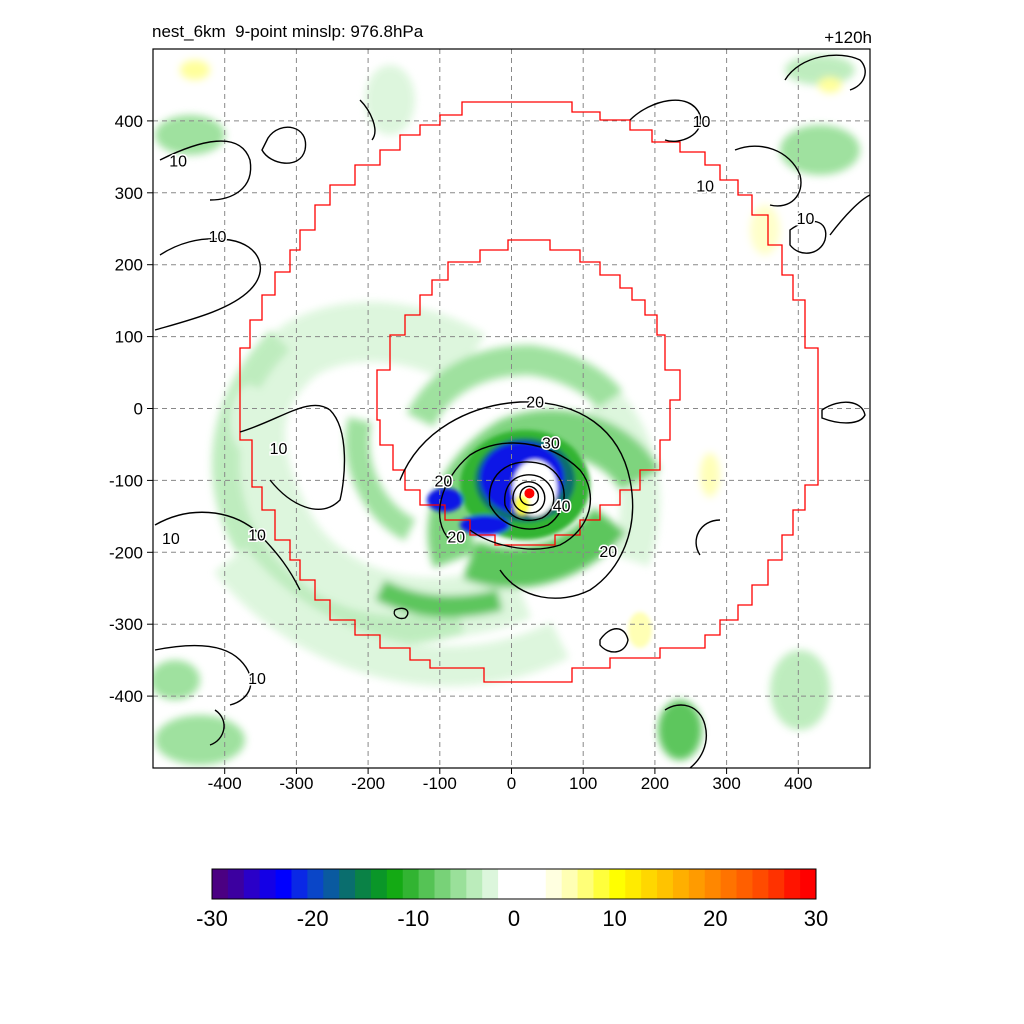 This screenshot has height=1024, width=1024. Describe the element at coordinates (138, 409) in the screenshot. I see `y-tick-label: 0` at that location.